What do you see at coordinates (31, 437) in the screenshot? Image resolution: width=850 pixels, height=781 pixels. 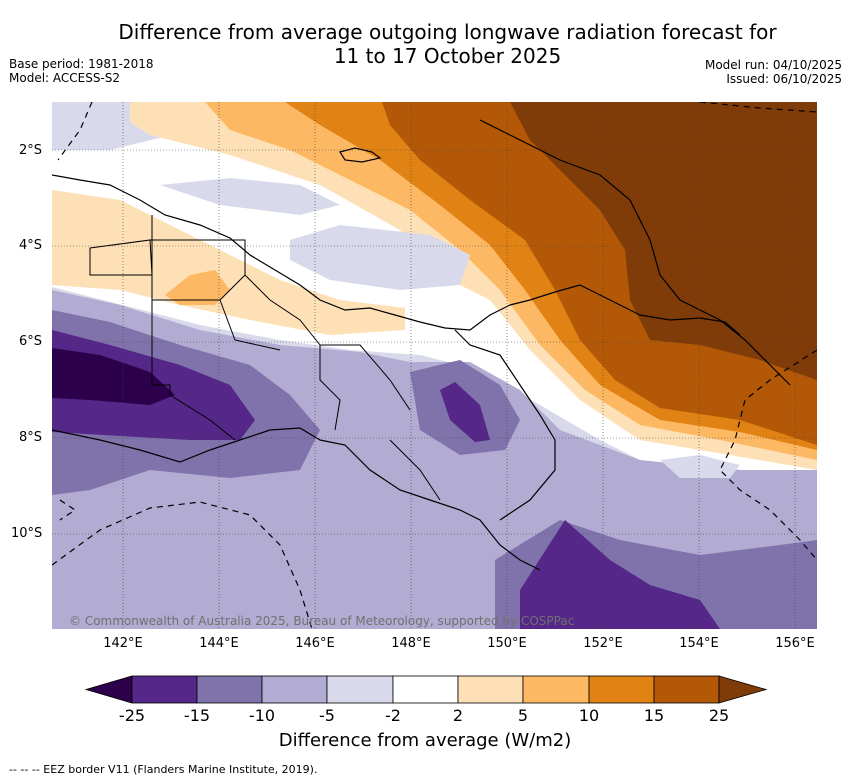 I see `lat-label: 8°S` at bounding box center [31, 437].